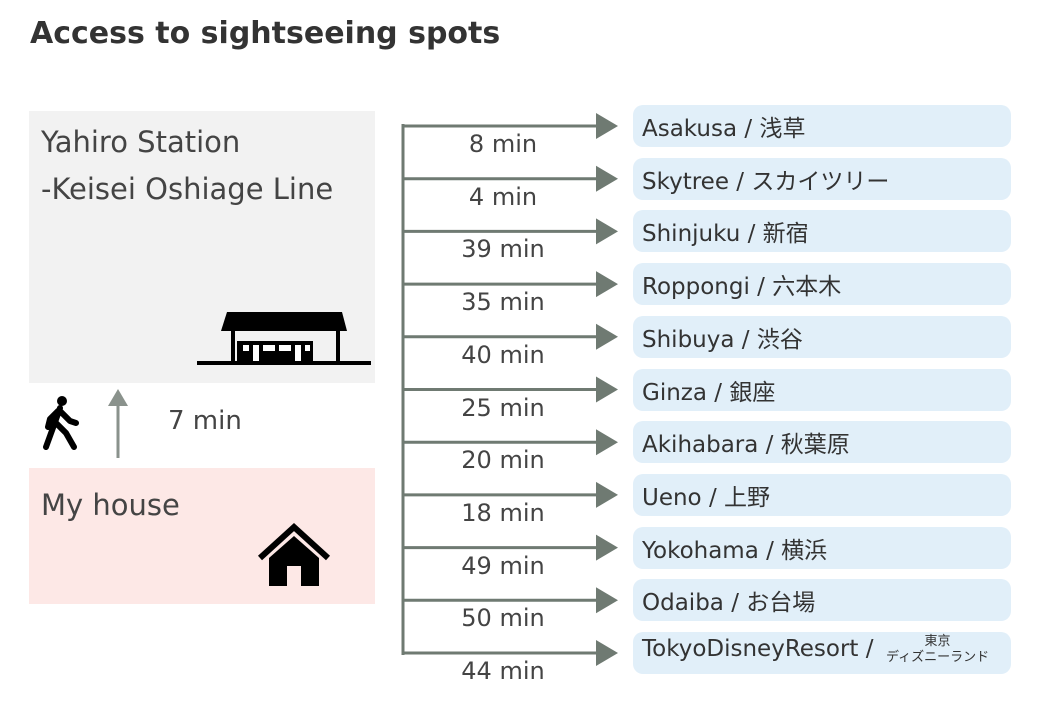 The height and width of the screenshot is (720, 1040). I want to click on travel-time: 49 min, so click(503, 565).